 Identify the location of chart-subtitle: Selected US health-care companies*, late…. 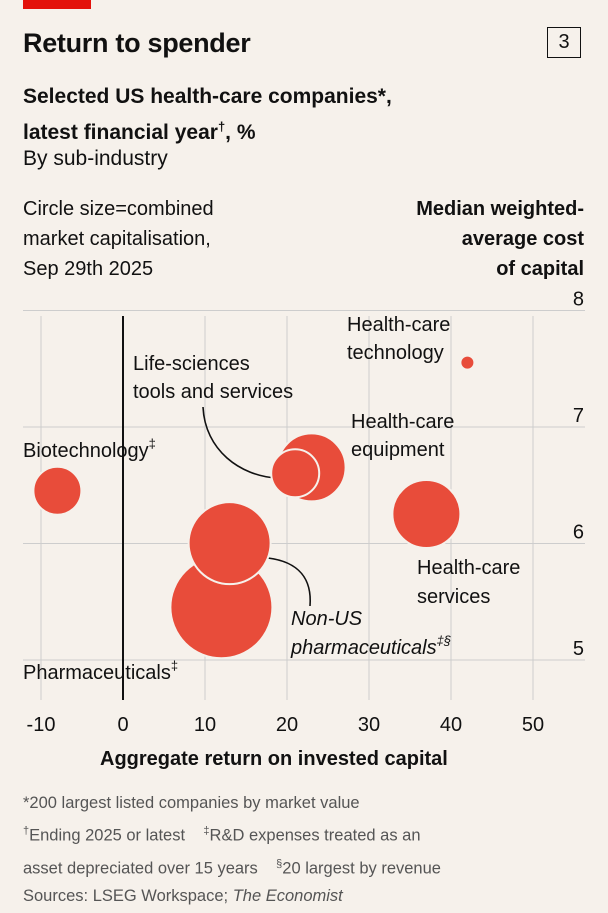
(207, 115).